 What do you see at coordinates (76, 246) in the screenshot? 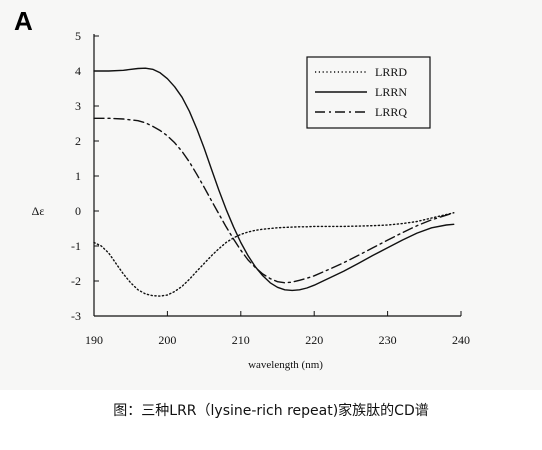
I see `y-tick-label: -1` at bounding box center [76, 246].